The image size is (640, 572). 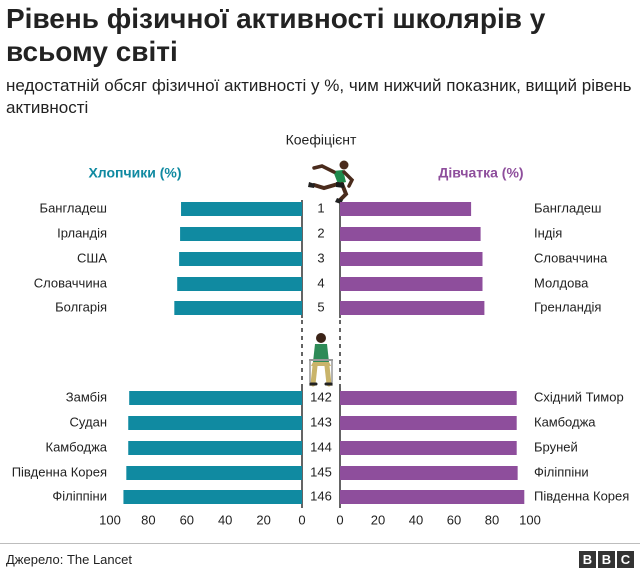 I want to click on tick-label-left: 100, so click(x=110, y=519).